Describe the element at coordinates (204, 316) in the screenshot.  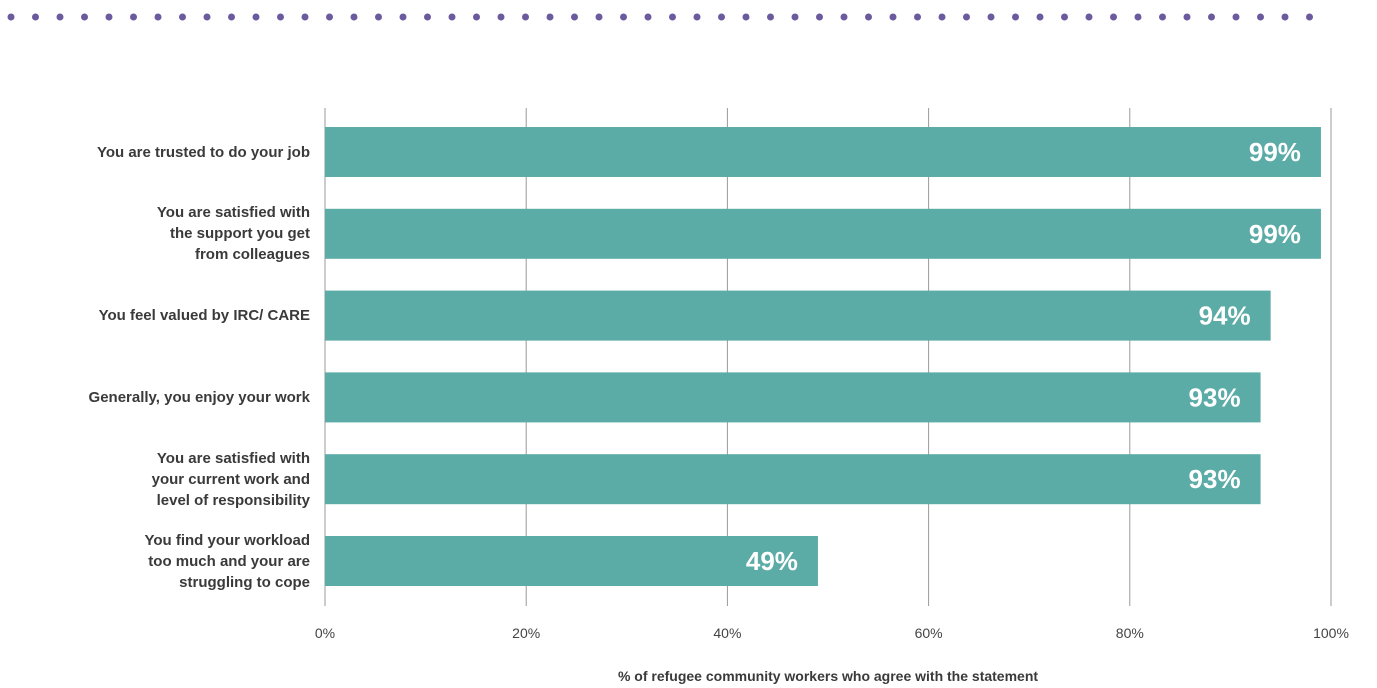
I see `category-label: You feel valued by IRC/ CARE` at that location.